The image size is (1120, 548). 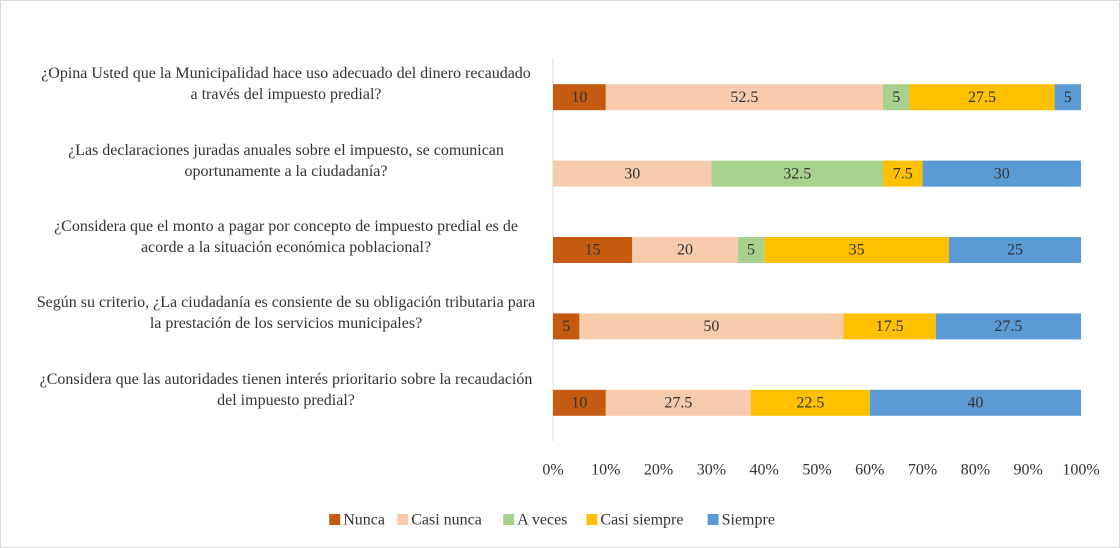 What do you see at coordinates (605, 470) in the screenshot?
I see `x-tick-label: 10%` at bounding box center [605, 470].